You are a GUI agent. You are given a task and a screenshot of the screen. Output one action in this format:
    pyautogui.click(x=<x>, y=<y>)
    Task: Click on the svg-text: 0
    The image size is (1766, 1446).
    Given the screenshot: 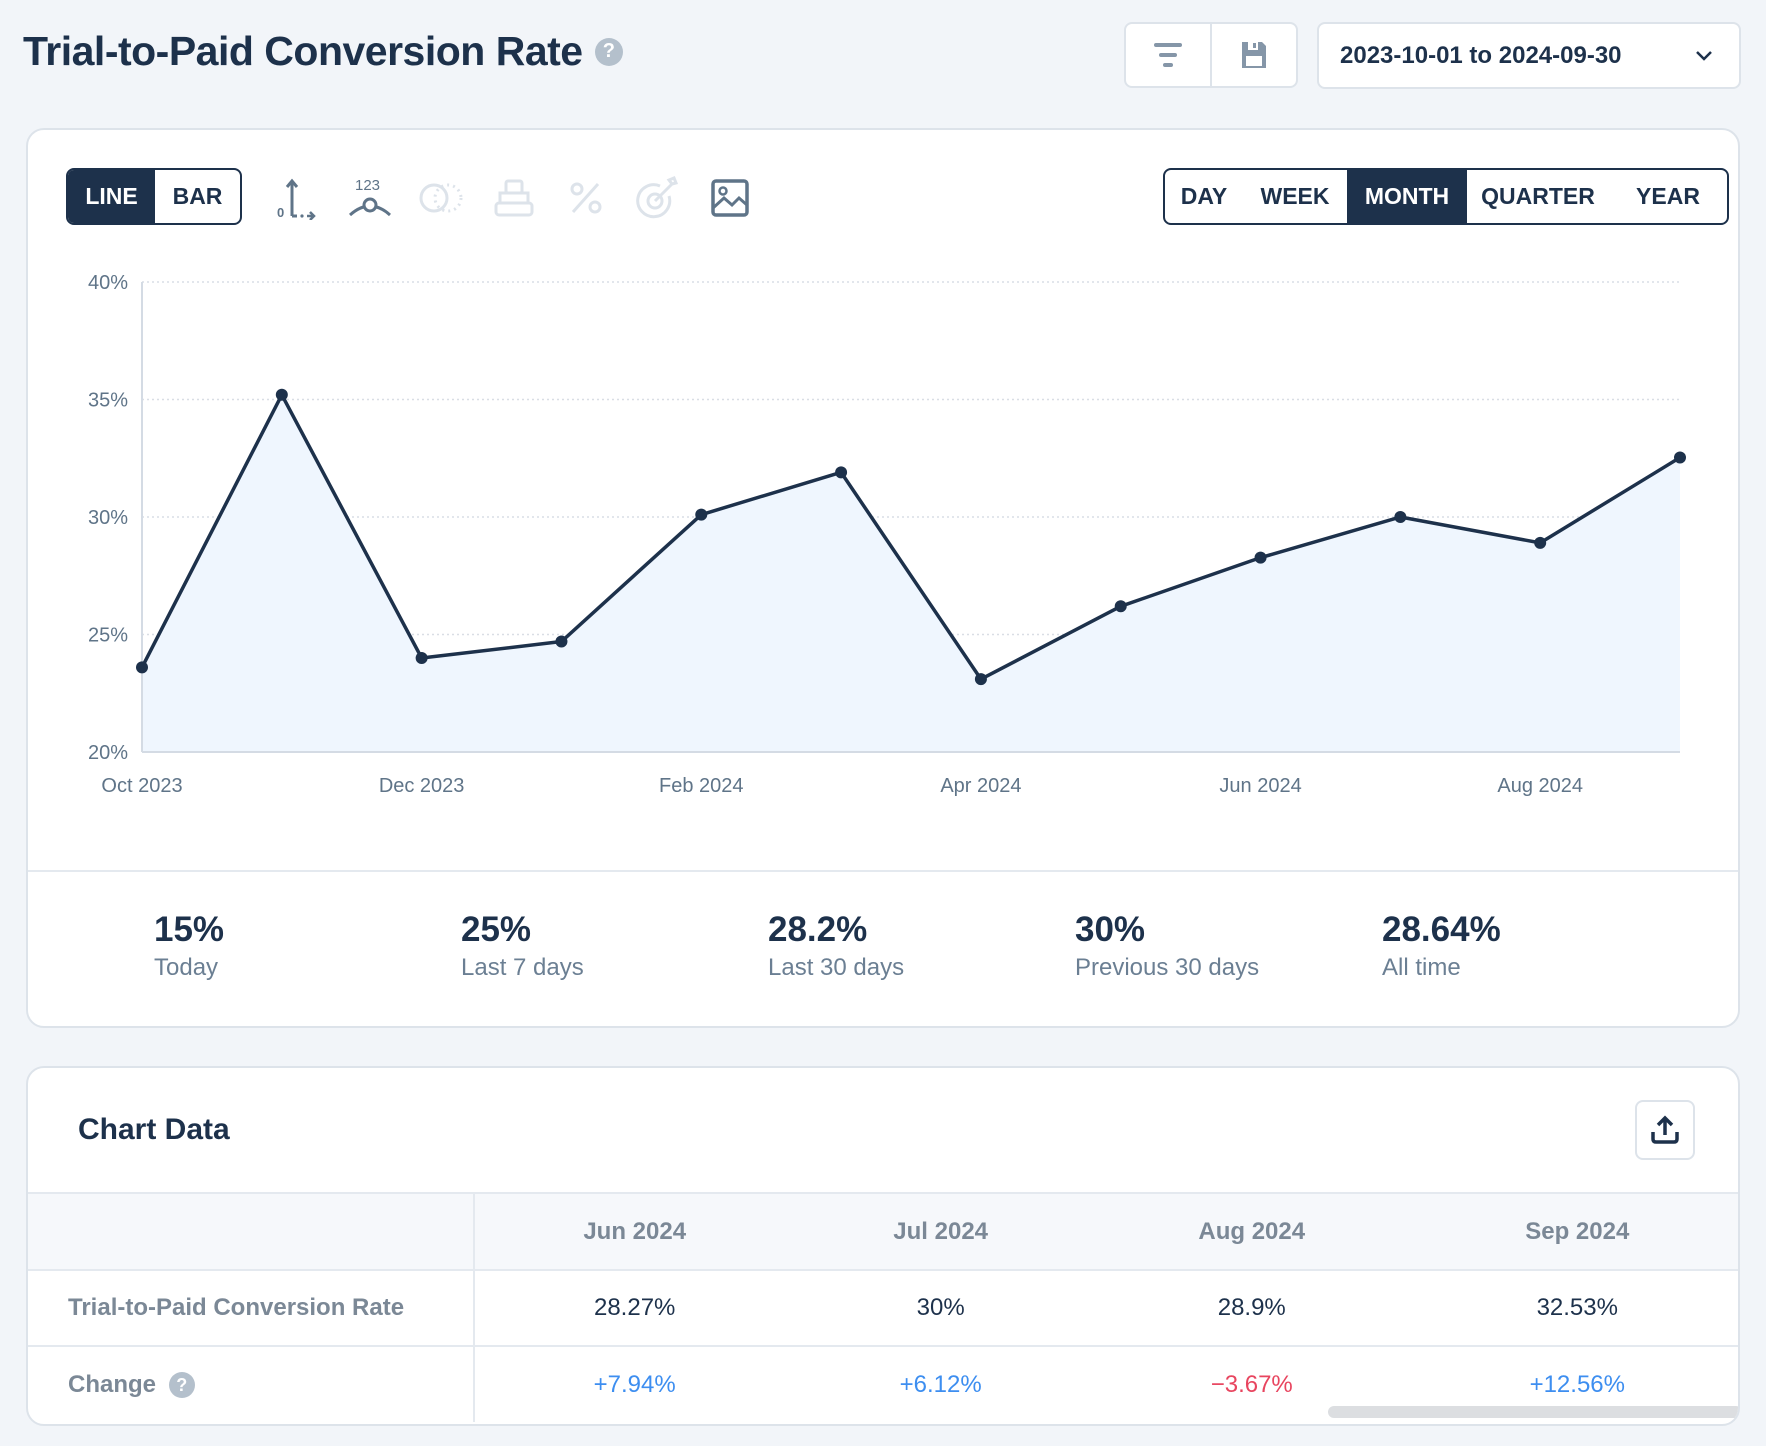 What is the action you would take?
    pyautogui.click(x=280, y=212)
    